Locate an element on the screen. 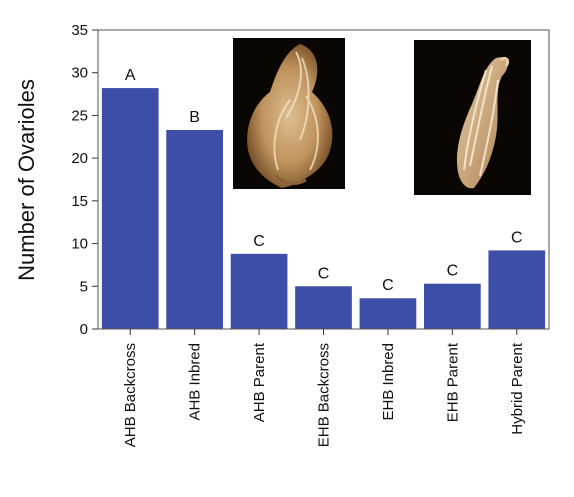  significance-label: A is located at coordinates (130, 75).